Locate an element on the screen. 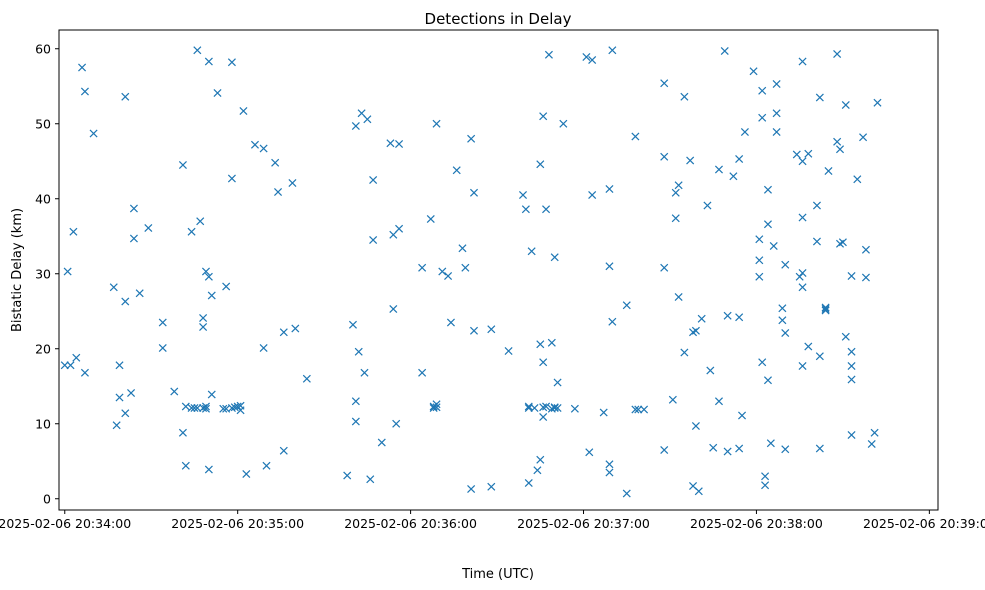 This screenshot has height=590, width=985. y-tick-label: 60 is located at coordinates (43, 48).